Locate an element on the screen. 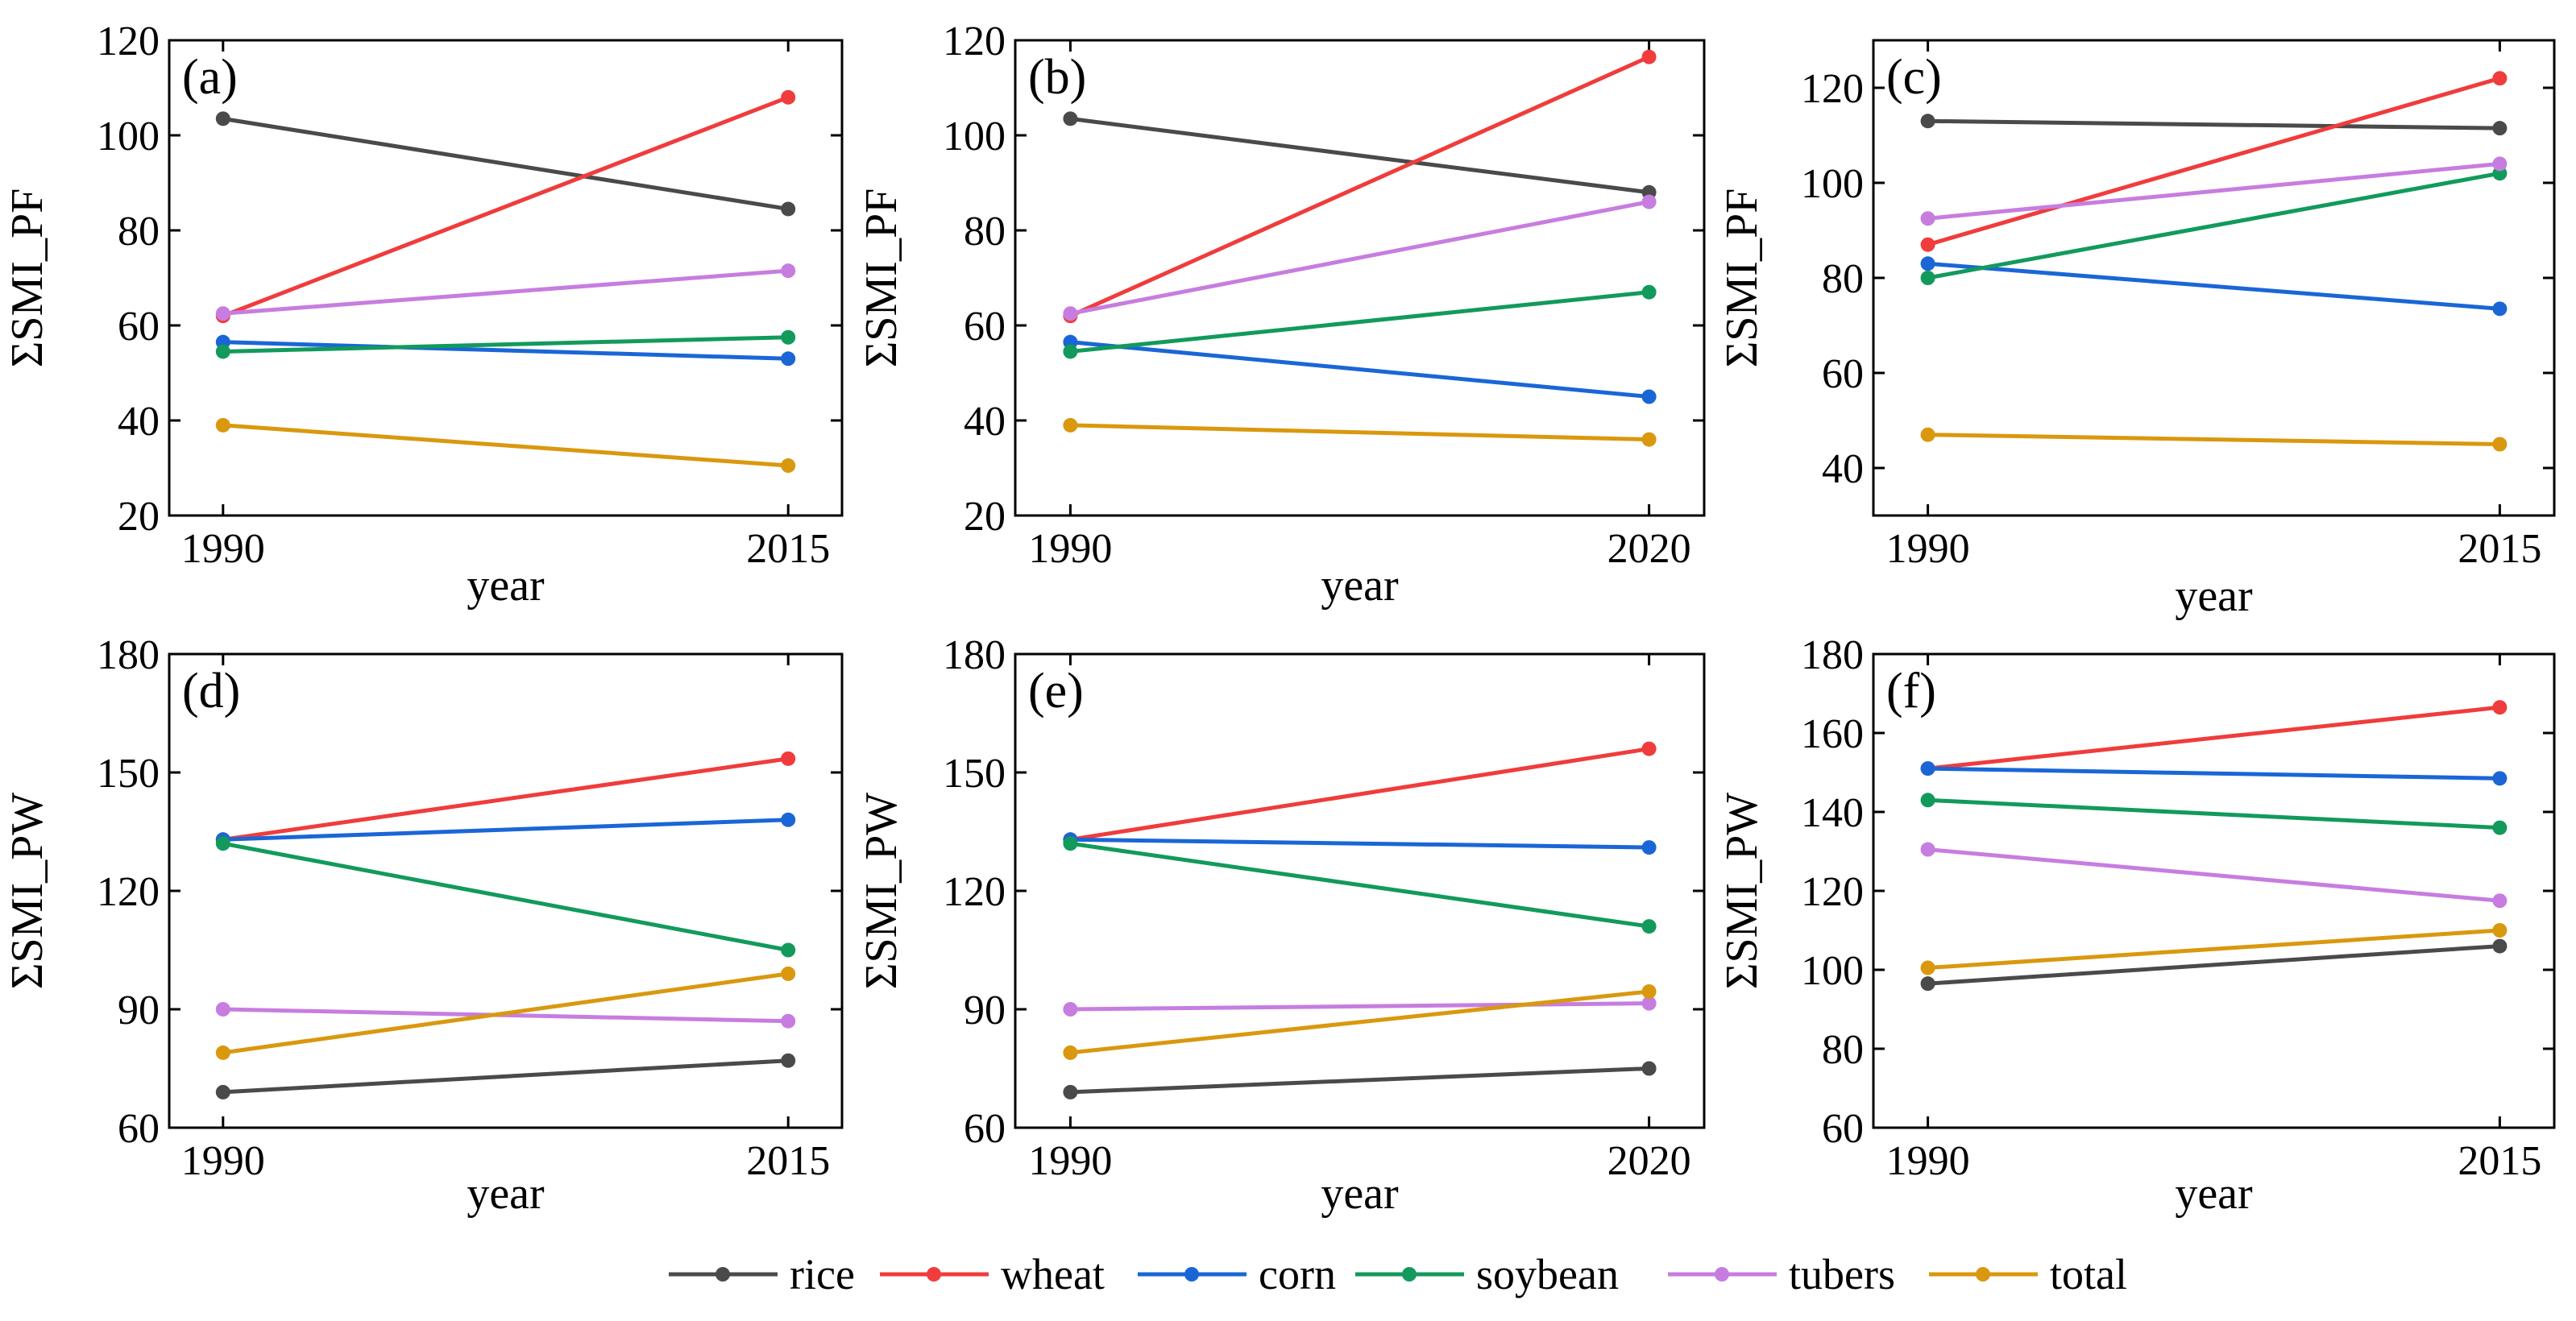  y-tick-label: 40 is located at coordinates (985, 422).